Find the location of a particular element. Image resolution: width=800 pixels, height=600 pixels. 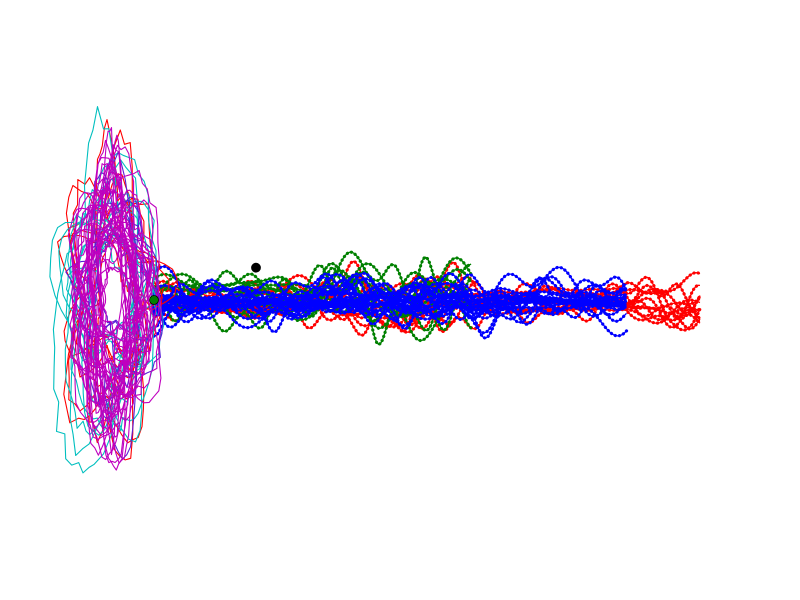

series-blob-magenta is located at coordinates (114, 299).